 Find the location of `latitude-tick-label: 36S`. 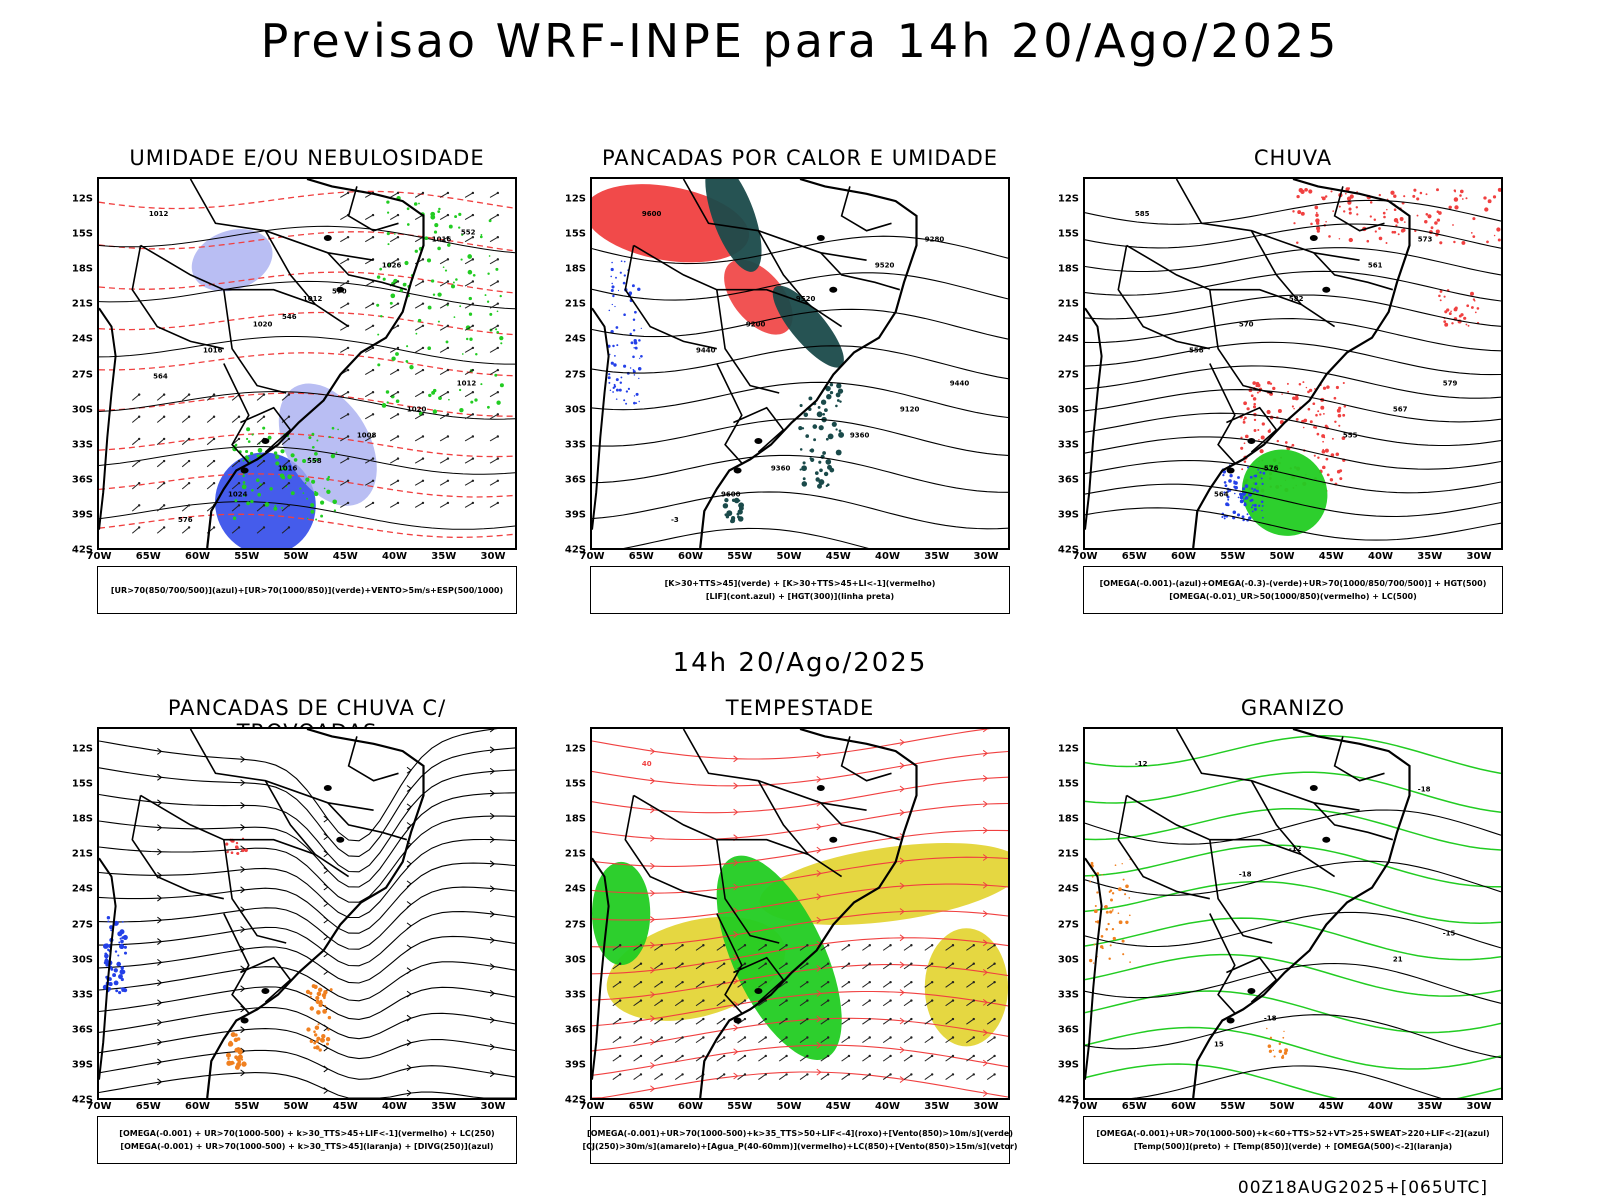

latitude-tick-label: 36S is located at coordinates (1068, 480).